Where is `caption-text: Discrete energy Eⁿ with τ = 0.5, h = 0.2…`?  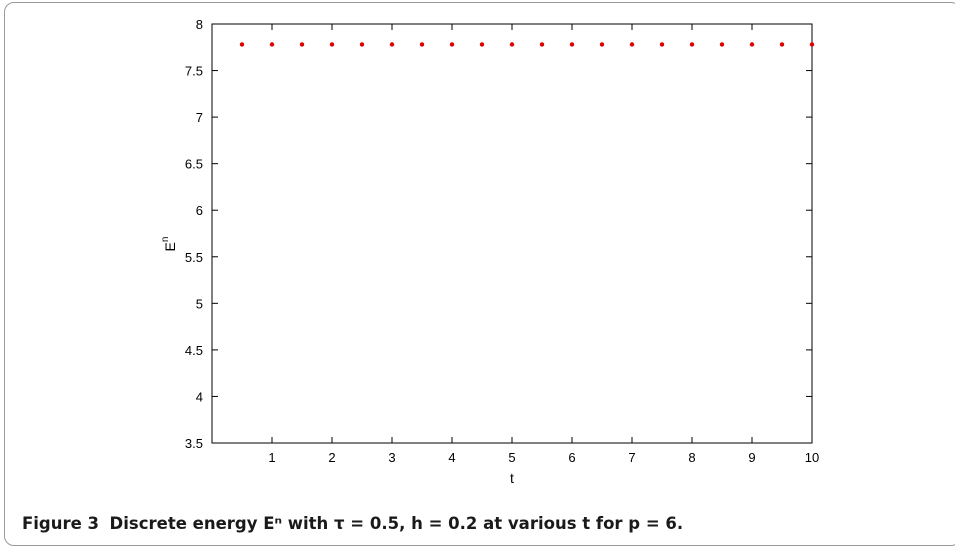
caption-text: Discrete energy Eⁿ with τ = 0.5, h = 0.2… is located at coordinates (396, 523).